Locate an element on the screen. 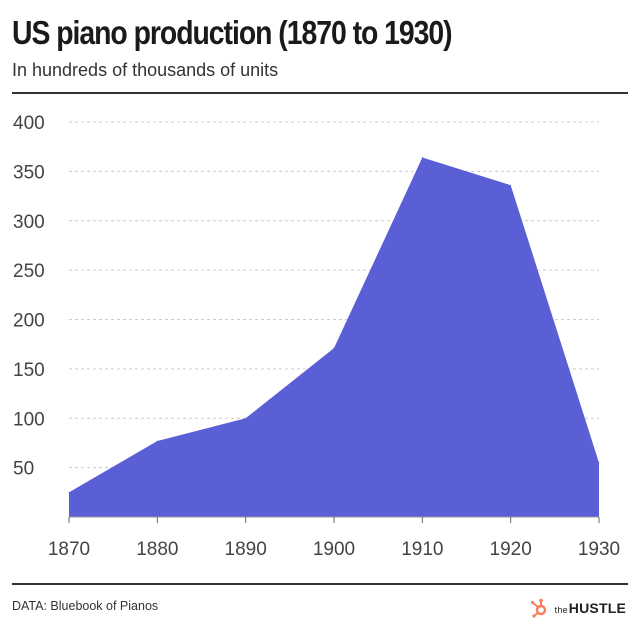  data-source: DATA: Bluebook of Pianos is located at coordinates (85, 606).